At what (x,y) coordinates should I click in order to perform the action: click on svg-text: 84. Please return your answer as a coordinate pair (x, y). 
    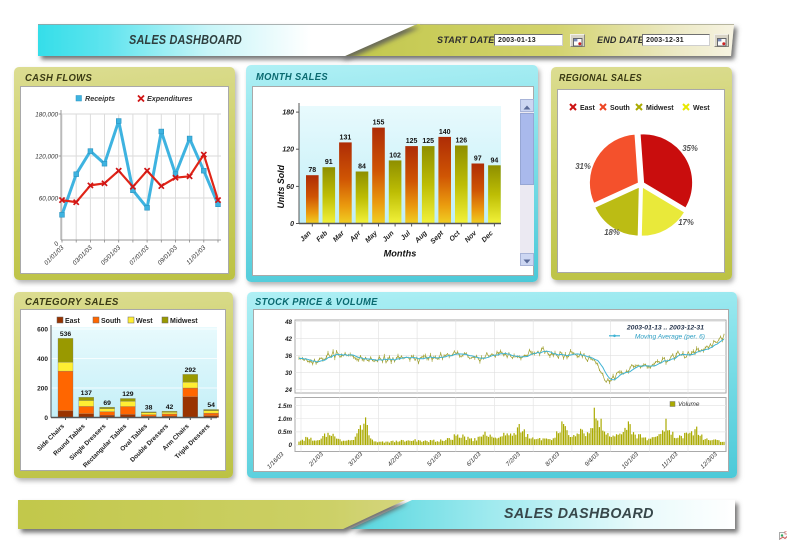
    Looking at the image, I should click on (362, 167).